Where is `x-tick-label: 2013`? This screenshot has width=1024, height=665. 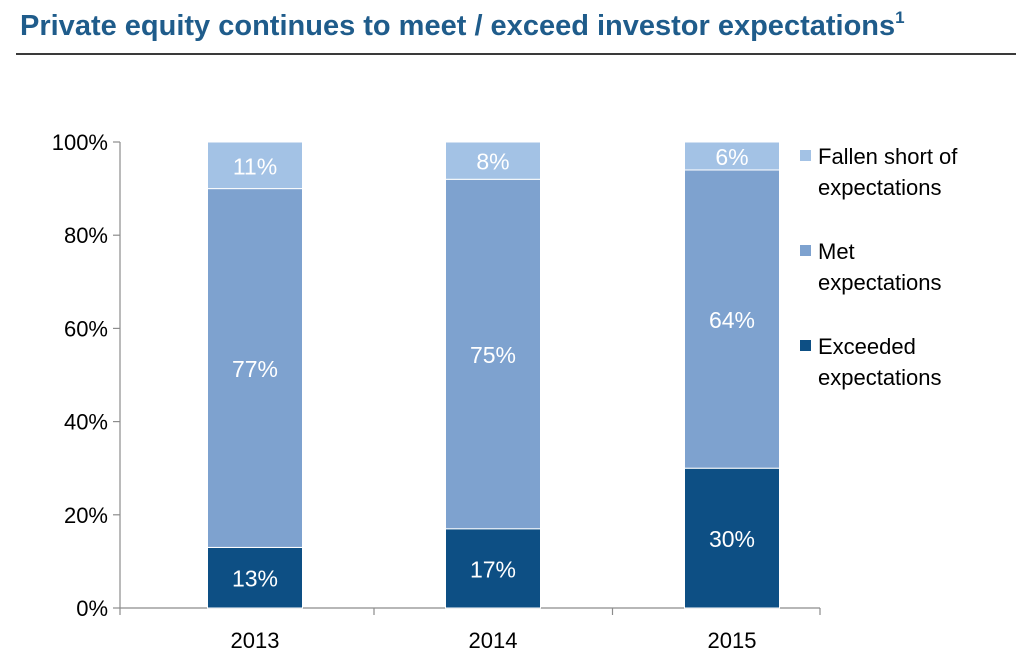
x-tick-label: 2013 is located at coordinates (255, 640).